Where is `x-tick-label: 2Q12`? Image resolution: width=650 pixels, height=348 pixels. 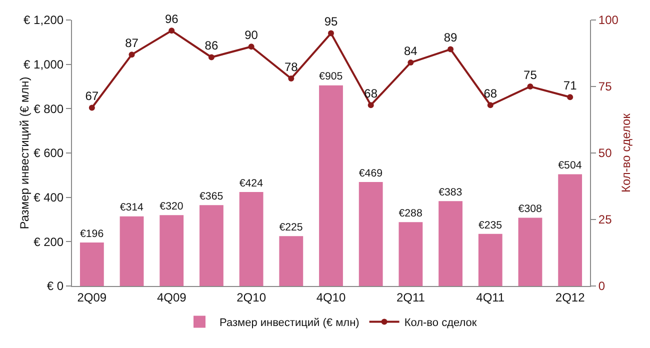
x-tick-label: 2Q12 is located at coordinates (570, 297).